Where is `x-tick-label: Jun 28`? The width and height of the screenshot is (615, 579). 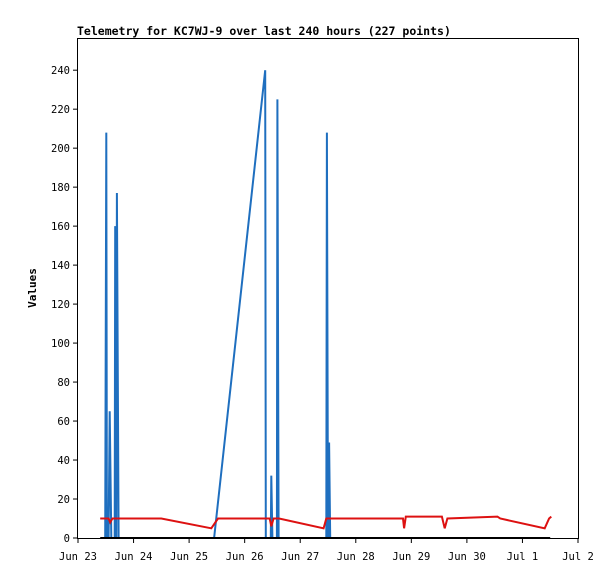
x-tick-label: Jun 28 is located at coordinates (356, 557).